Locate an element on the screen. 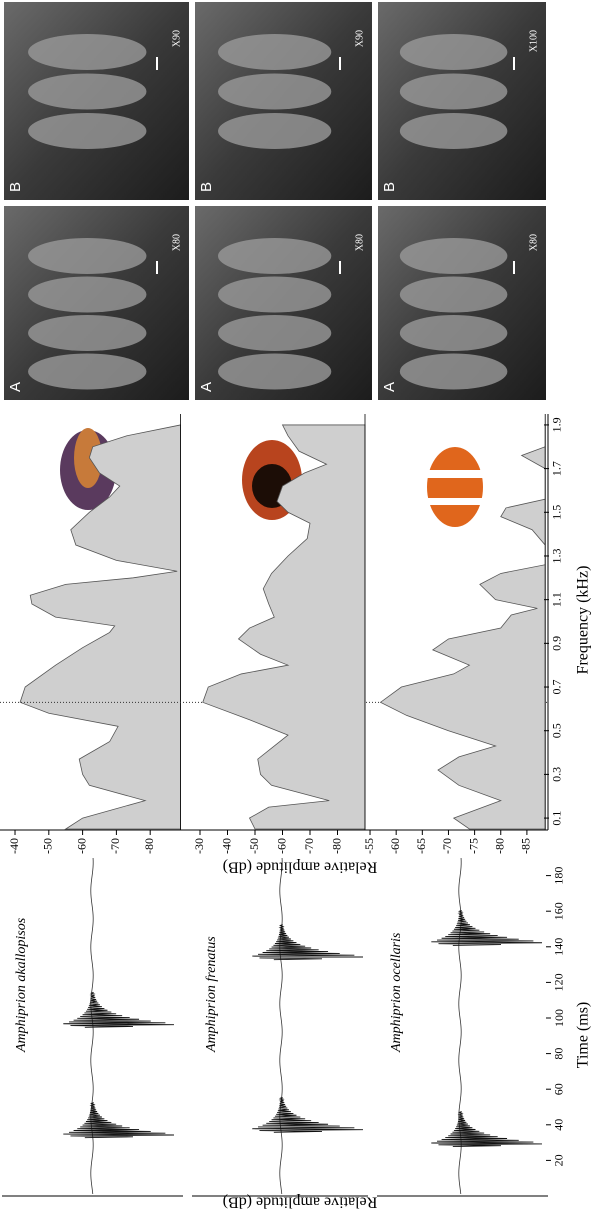 The height and width of the screenshot is (1211, 600). x-tick-label: 140 is located at coordinates (559, 947).